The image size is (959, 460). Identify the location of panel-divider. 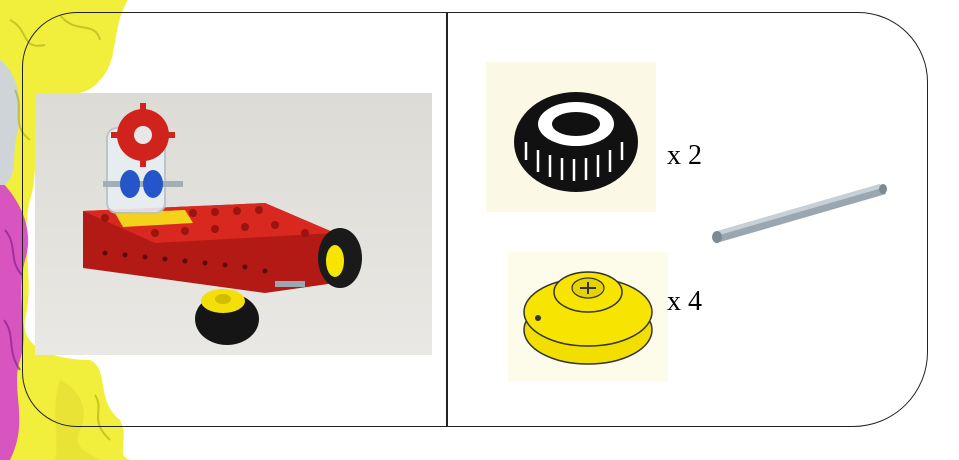
(447, 219).